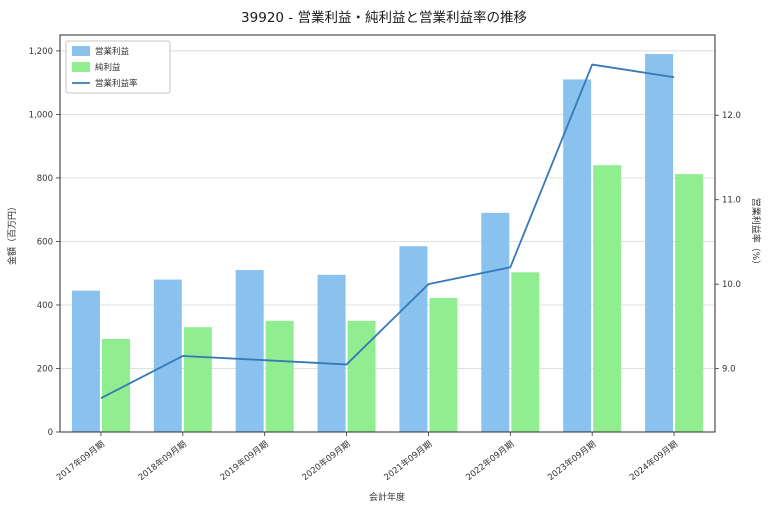 The height and width of the screenshot is (516, 768). Describe the element at coordinates (45, 306) in the screenshot. I see `y-tick-label-left: 400` at that location.